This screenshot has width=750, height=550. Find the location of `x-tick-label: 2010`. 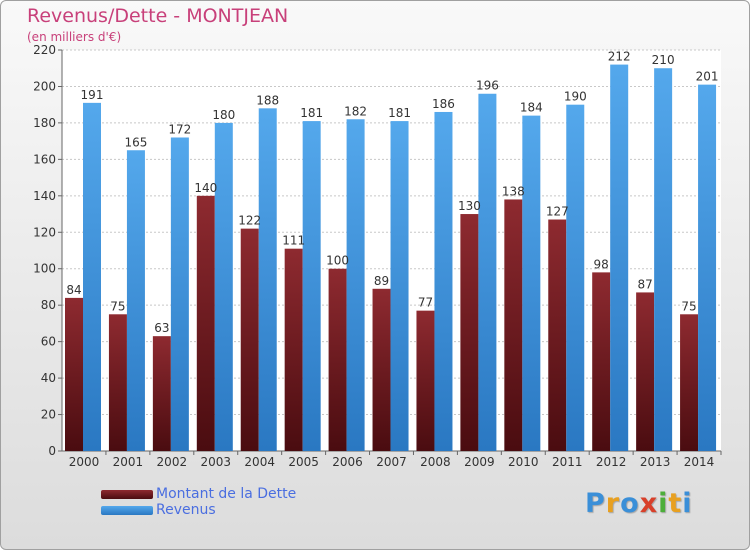

x-tick-label: 2010 is located at coordinates (523, 462).